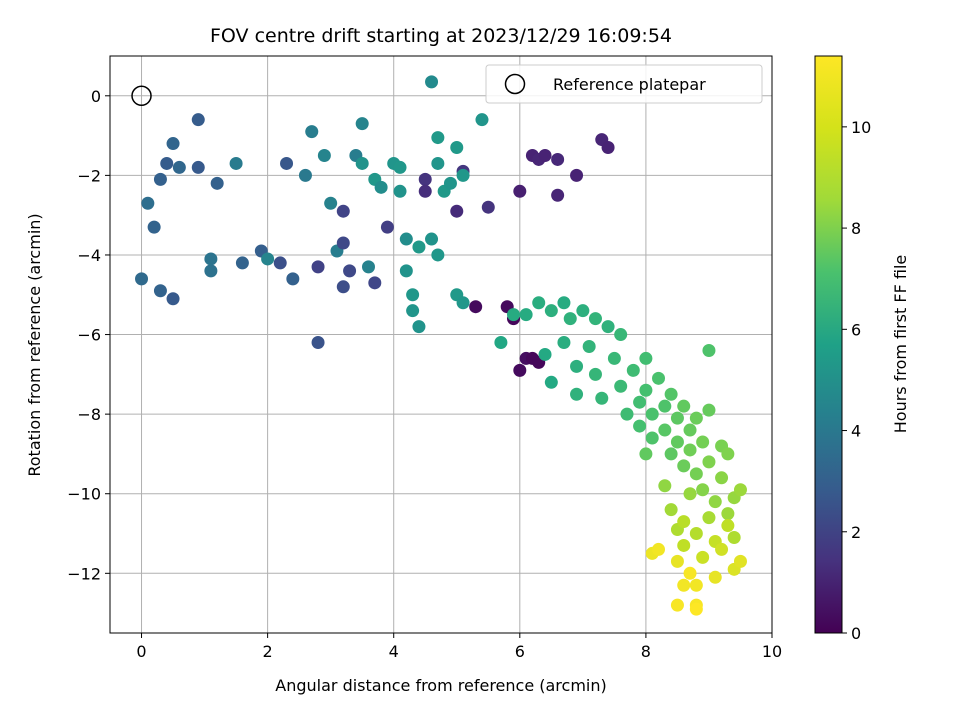 This screenshot has width=960, height=720. What do you see at coordinates (141, 96) in the screenshot?
I see `reference-platepar-marker` at bounding box center [141, 96].